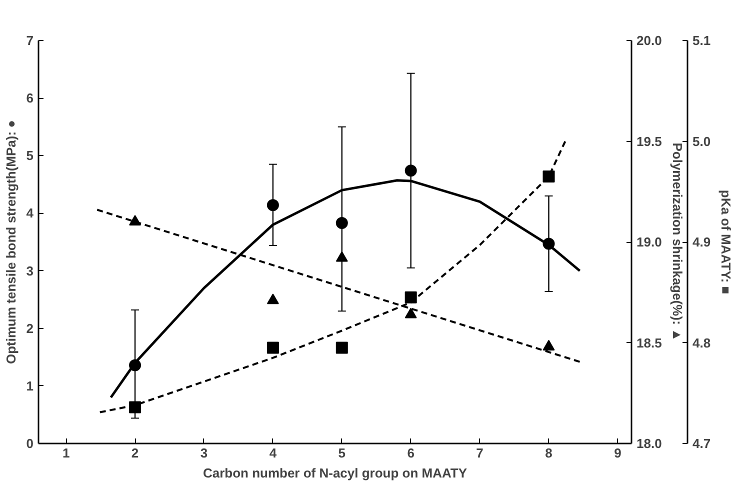 The image size is (736, 483). Describe the element at coordinates (701, 242) in the screenshot. I see `y3-tick-label: 4.9` at that location.